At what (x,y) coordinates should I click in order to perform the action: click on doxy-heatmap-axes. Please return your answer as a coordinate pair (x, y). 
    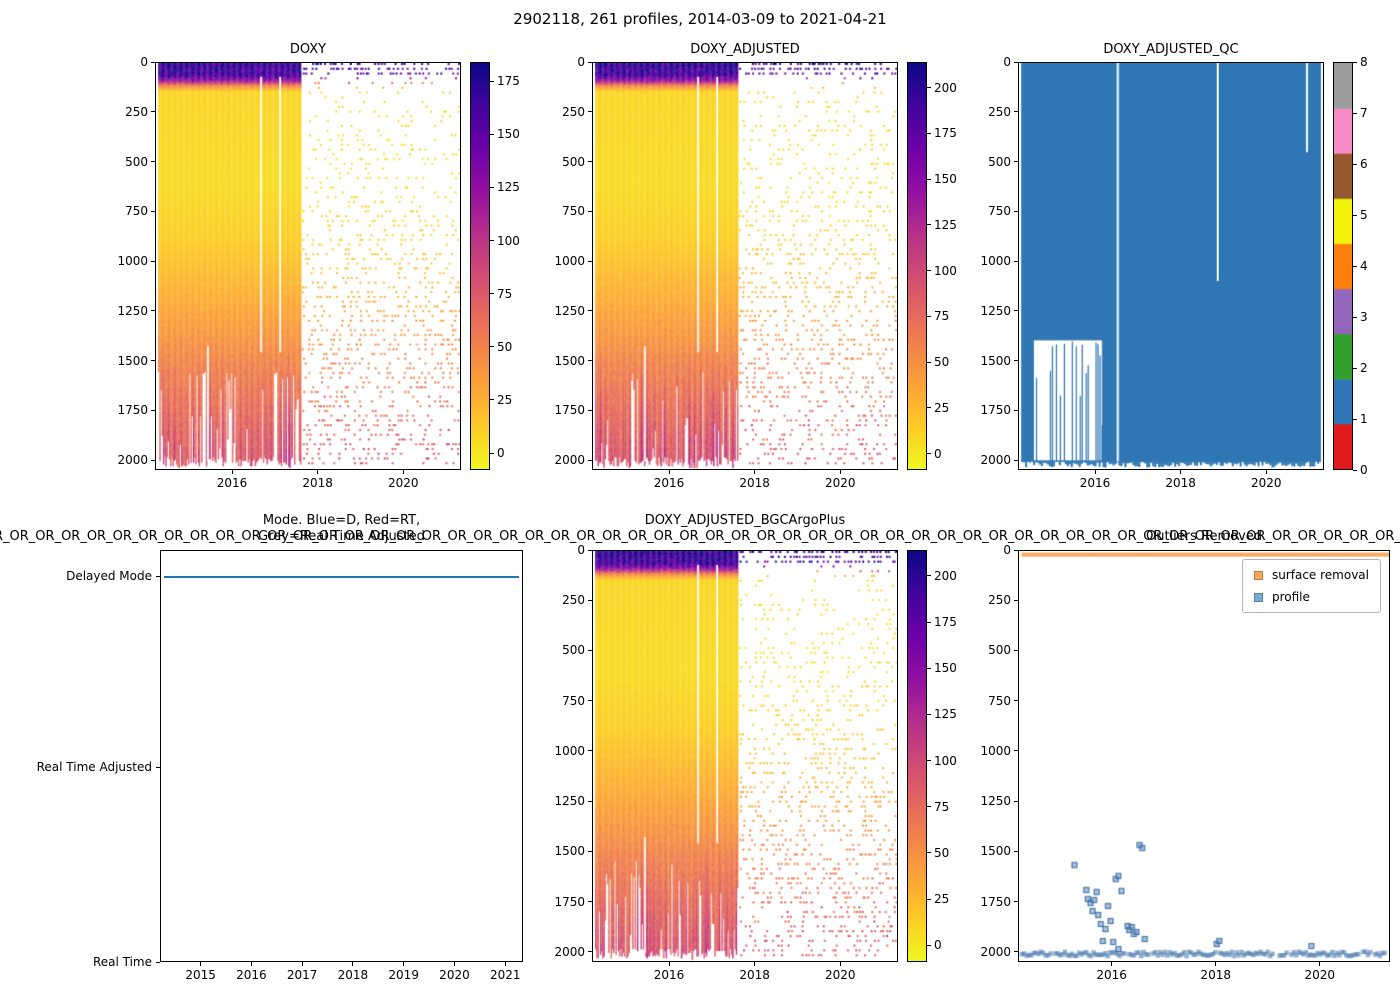
    Looking at the image, I should click on (308, 266).